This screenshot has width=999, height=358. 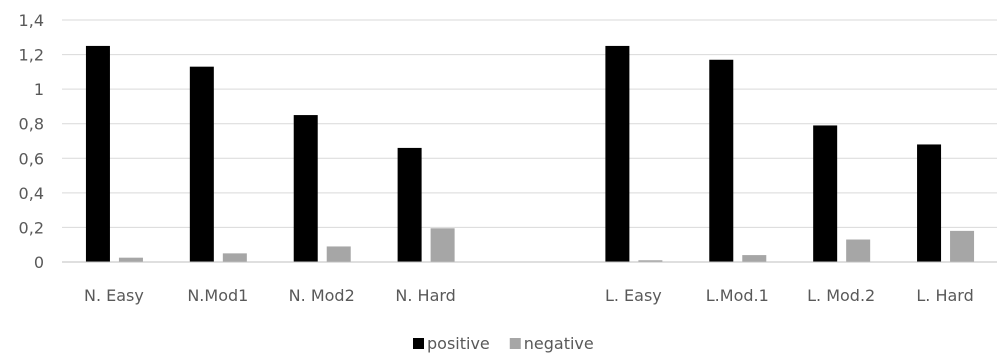 I want to click on x-category-label: N. Mod2, so click(x=322, y=295).